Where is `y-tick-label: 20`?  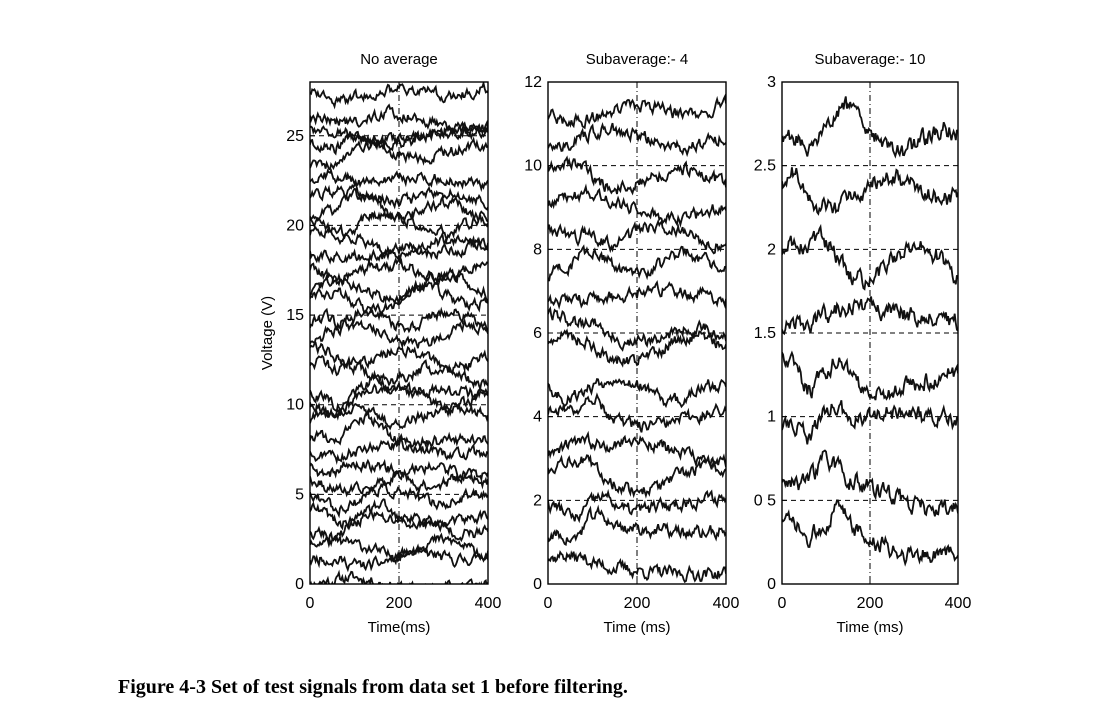
y-tick-label: 20 is located at coordinates (295, 225).